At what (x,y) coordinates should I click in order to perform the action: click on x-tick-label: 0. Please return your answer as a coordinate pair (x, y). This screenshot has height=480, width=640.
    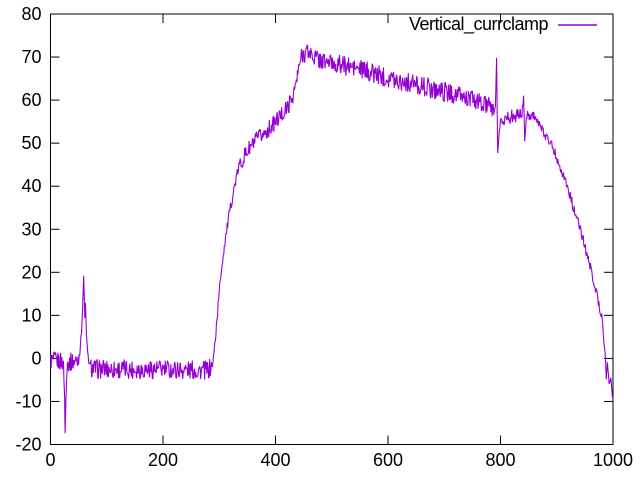
    Looking at the image, I should click on (50, 460).